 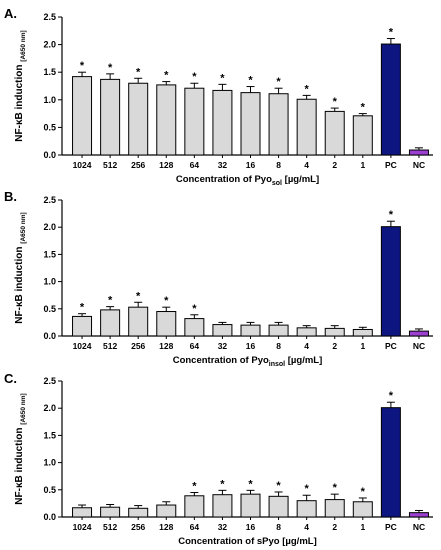 What do you see at coordinates (82, 346) in the screenshot?
I see `x-tick-label: 1024` at bounding box center [82, 346].